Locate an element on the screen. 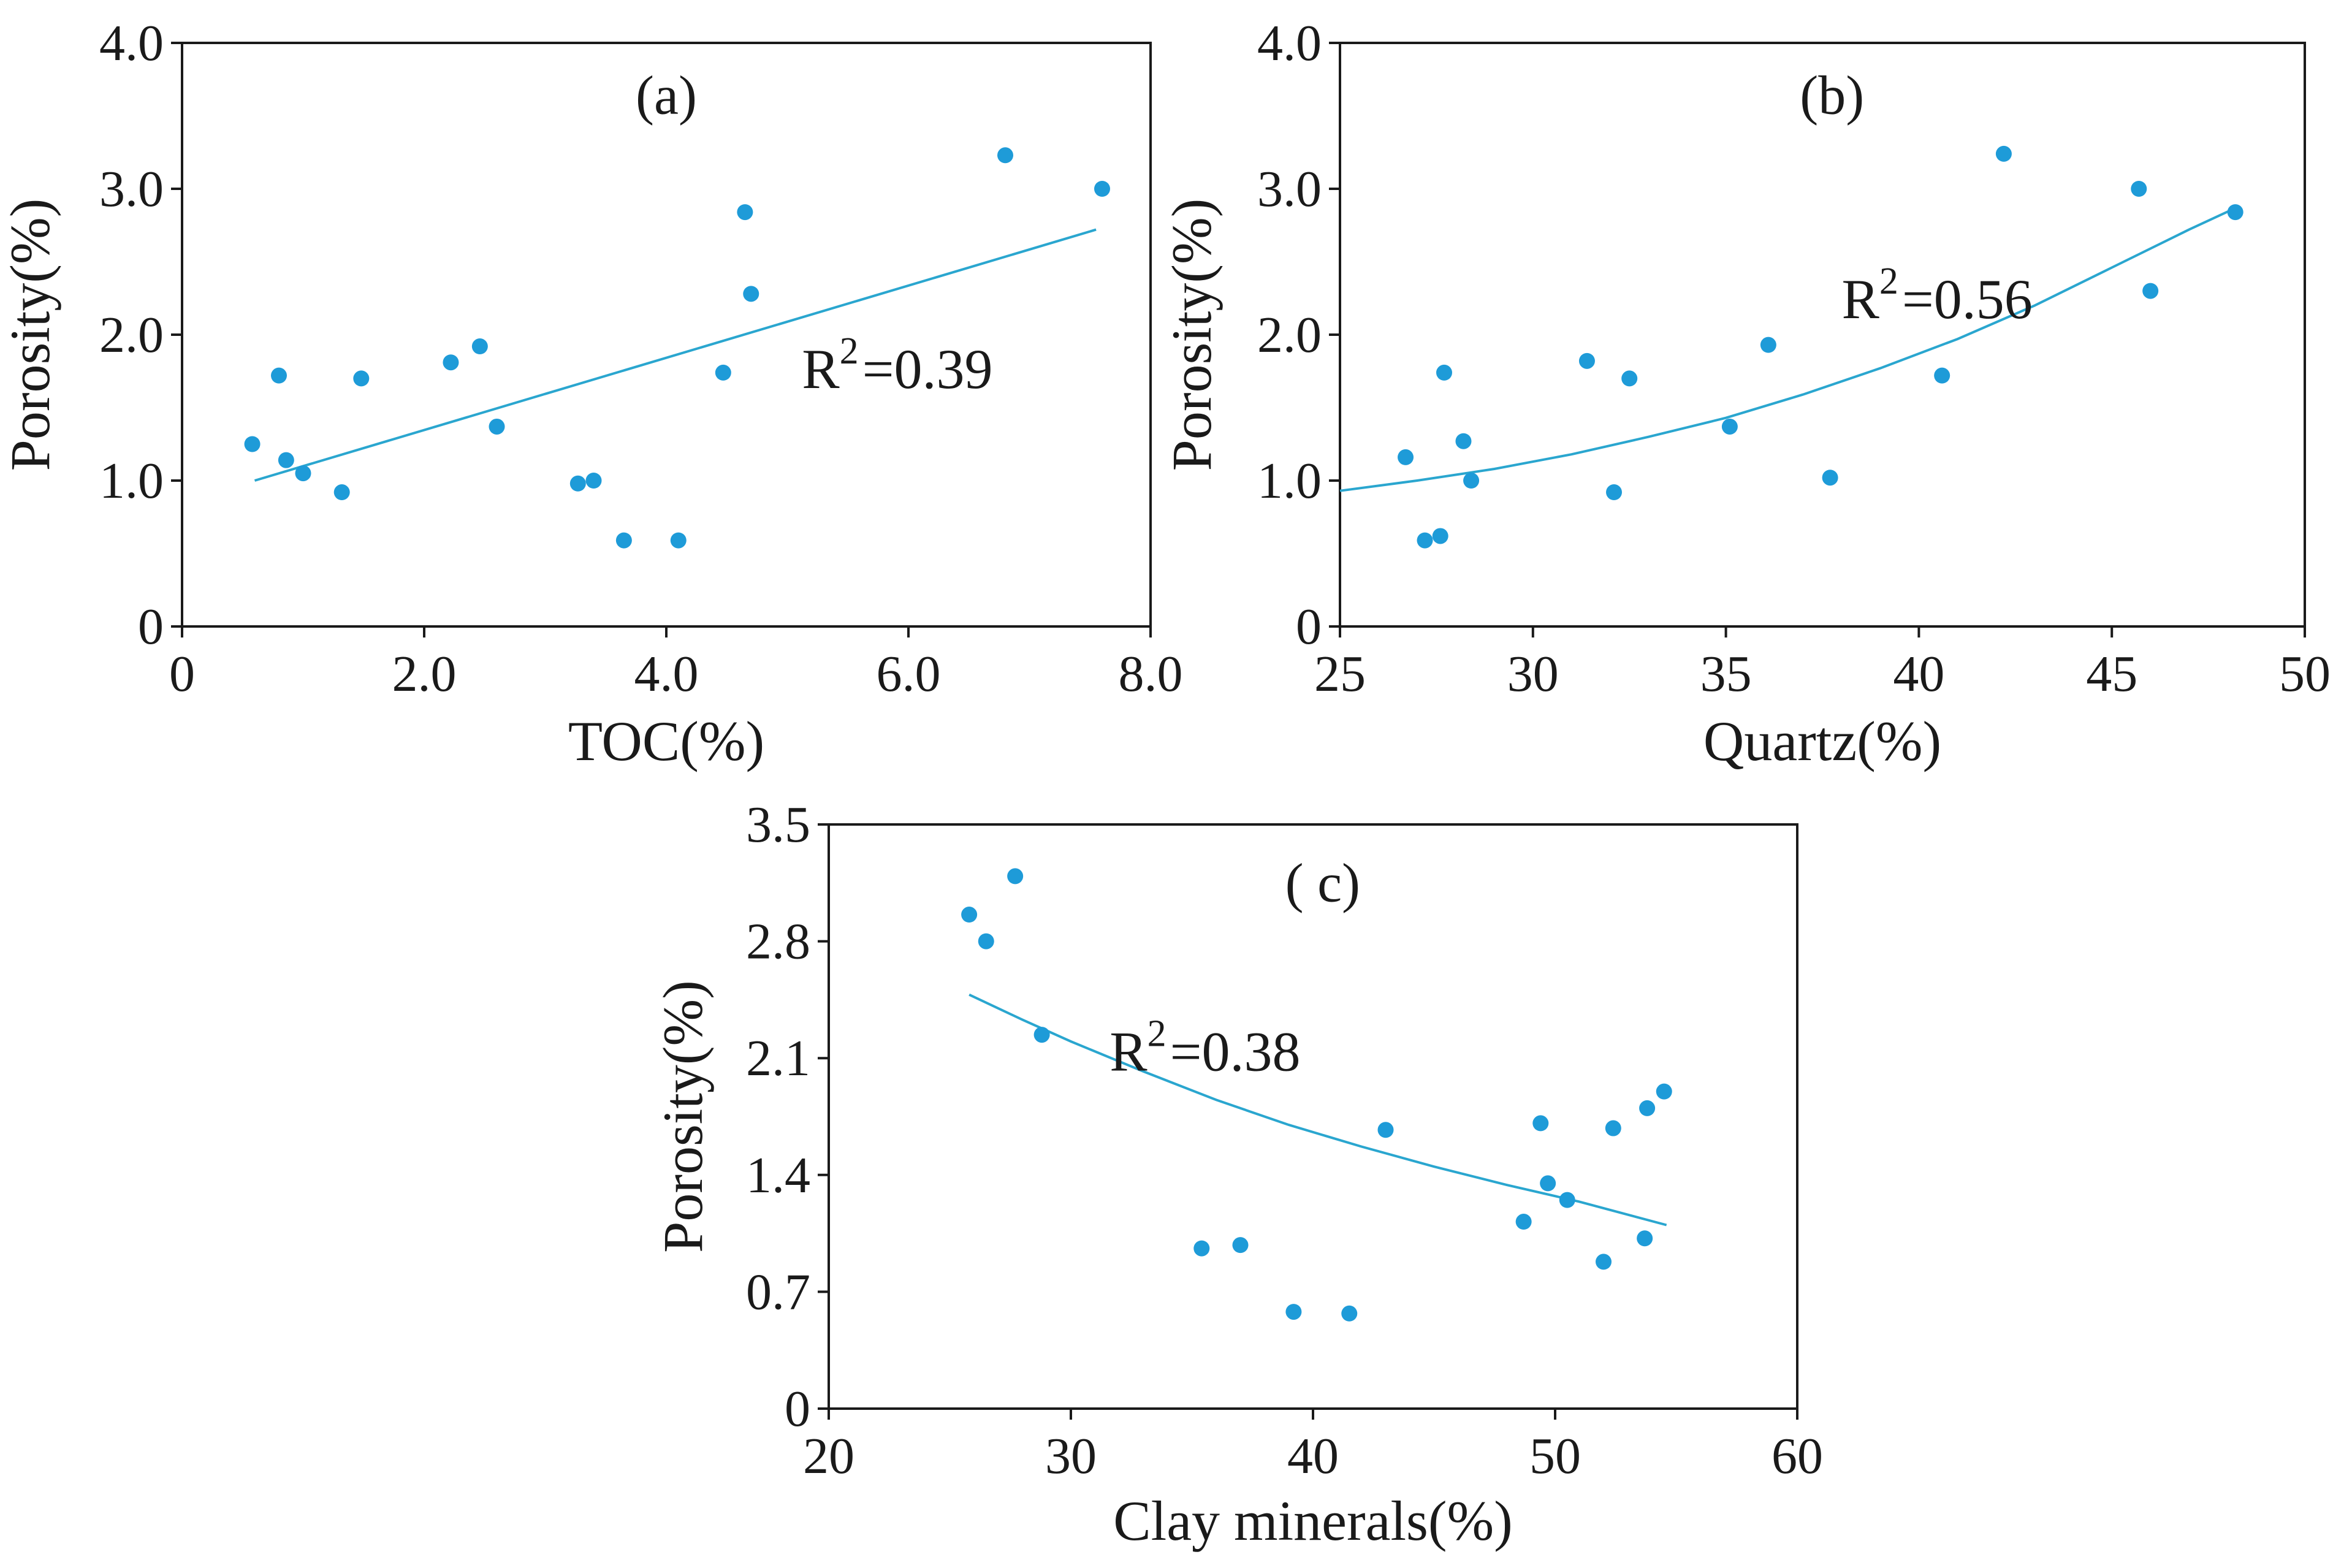 The height and width of the screenshot is (1568, 2352). panel-label: (a) is located at coordinates (667, 96).